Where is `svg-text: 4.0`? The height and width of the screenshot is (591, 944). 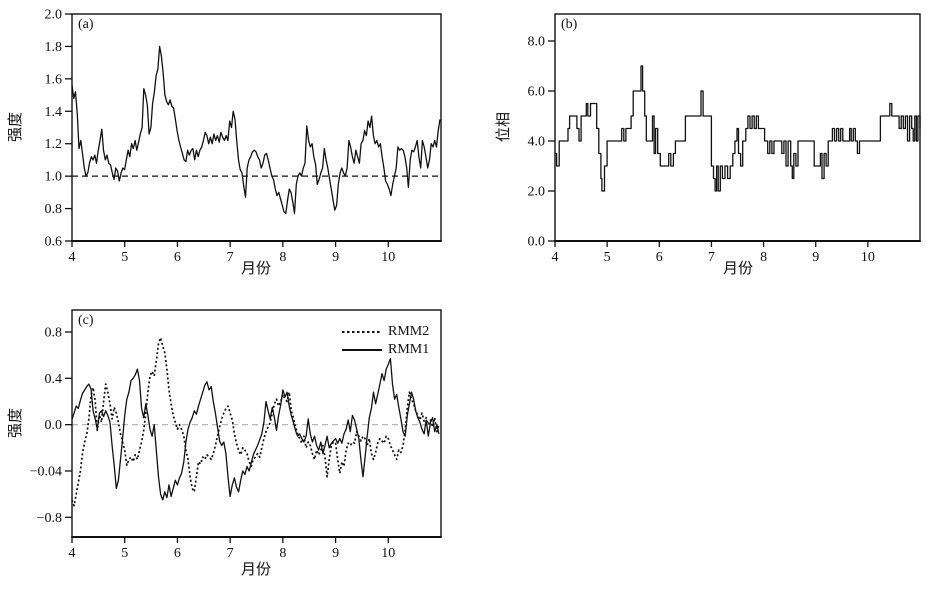
svg-text: 4.0 is located at coordinates (537, 142).